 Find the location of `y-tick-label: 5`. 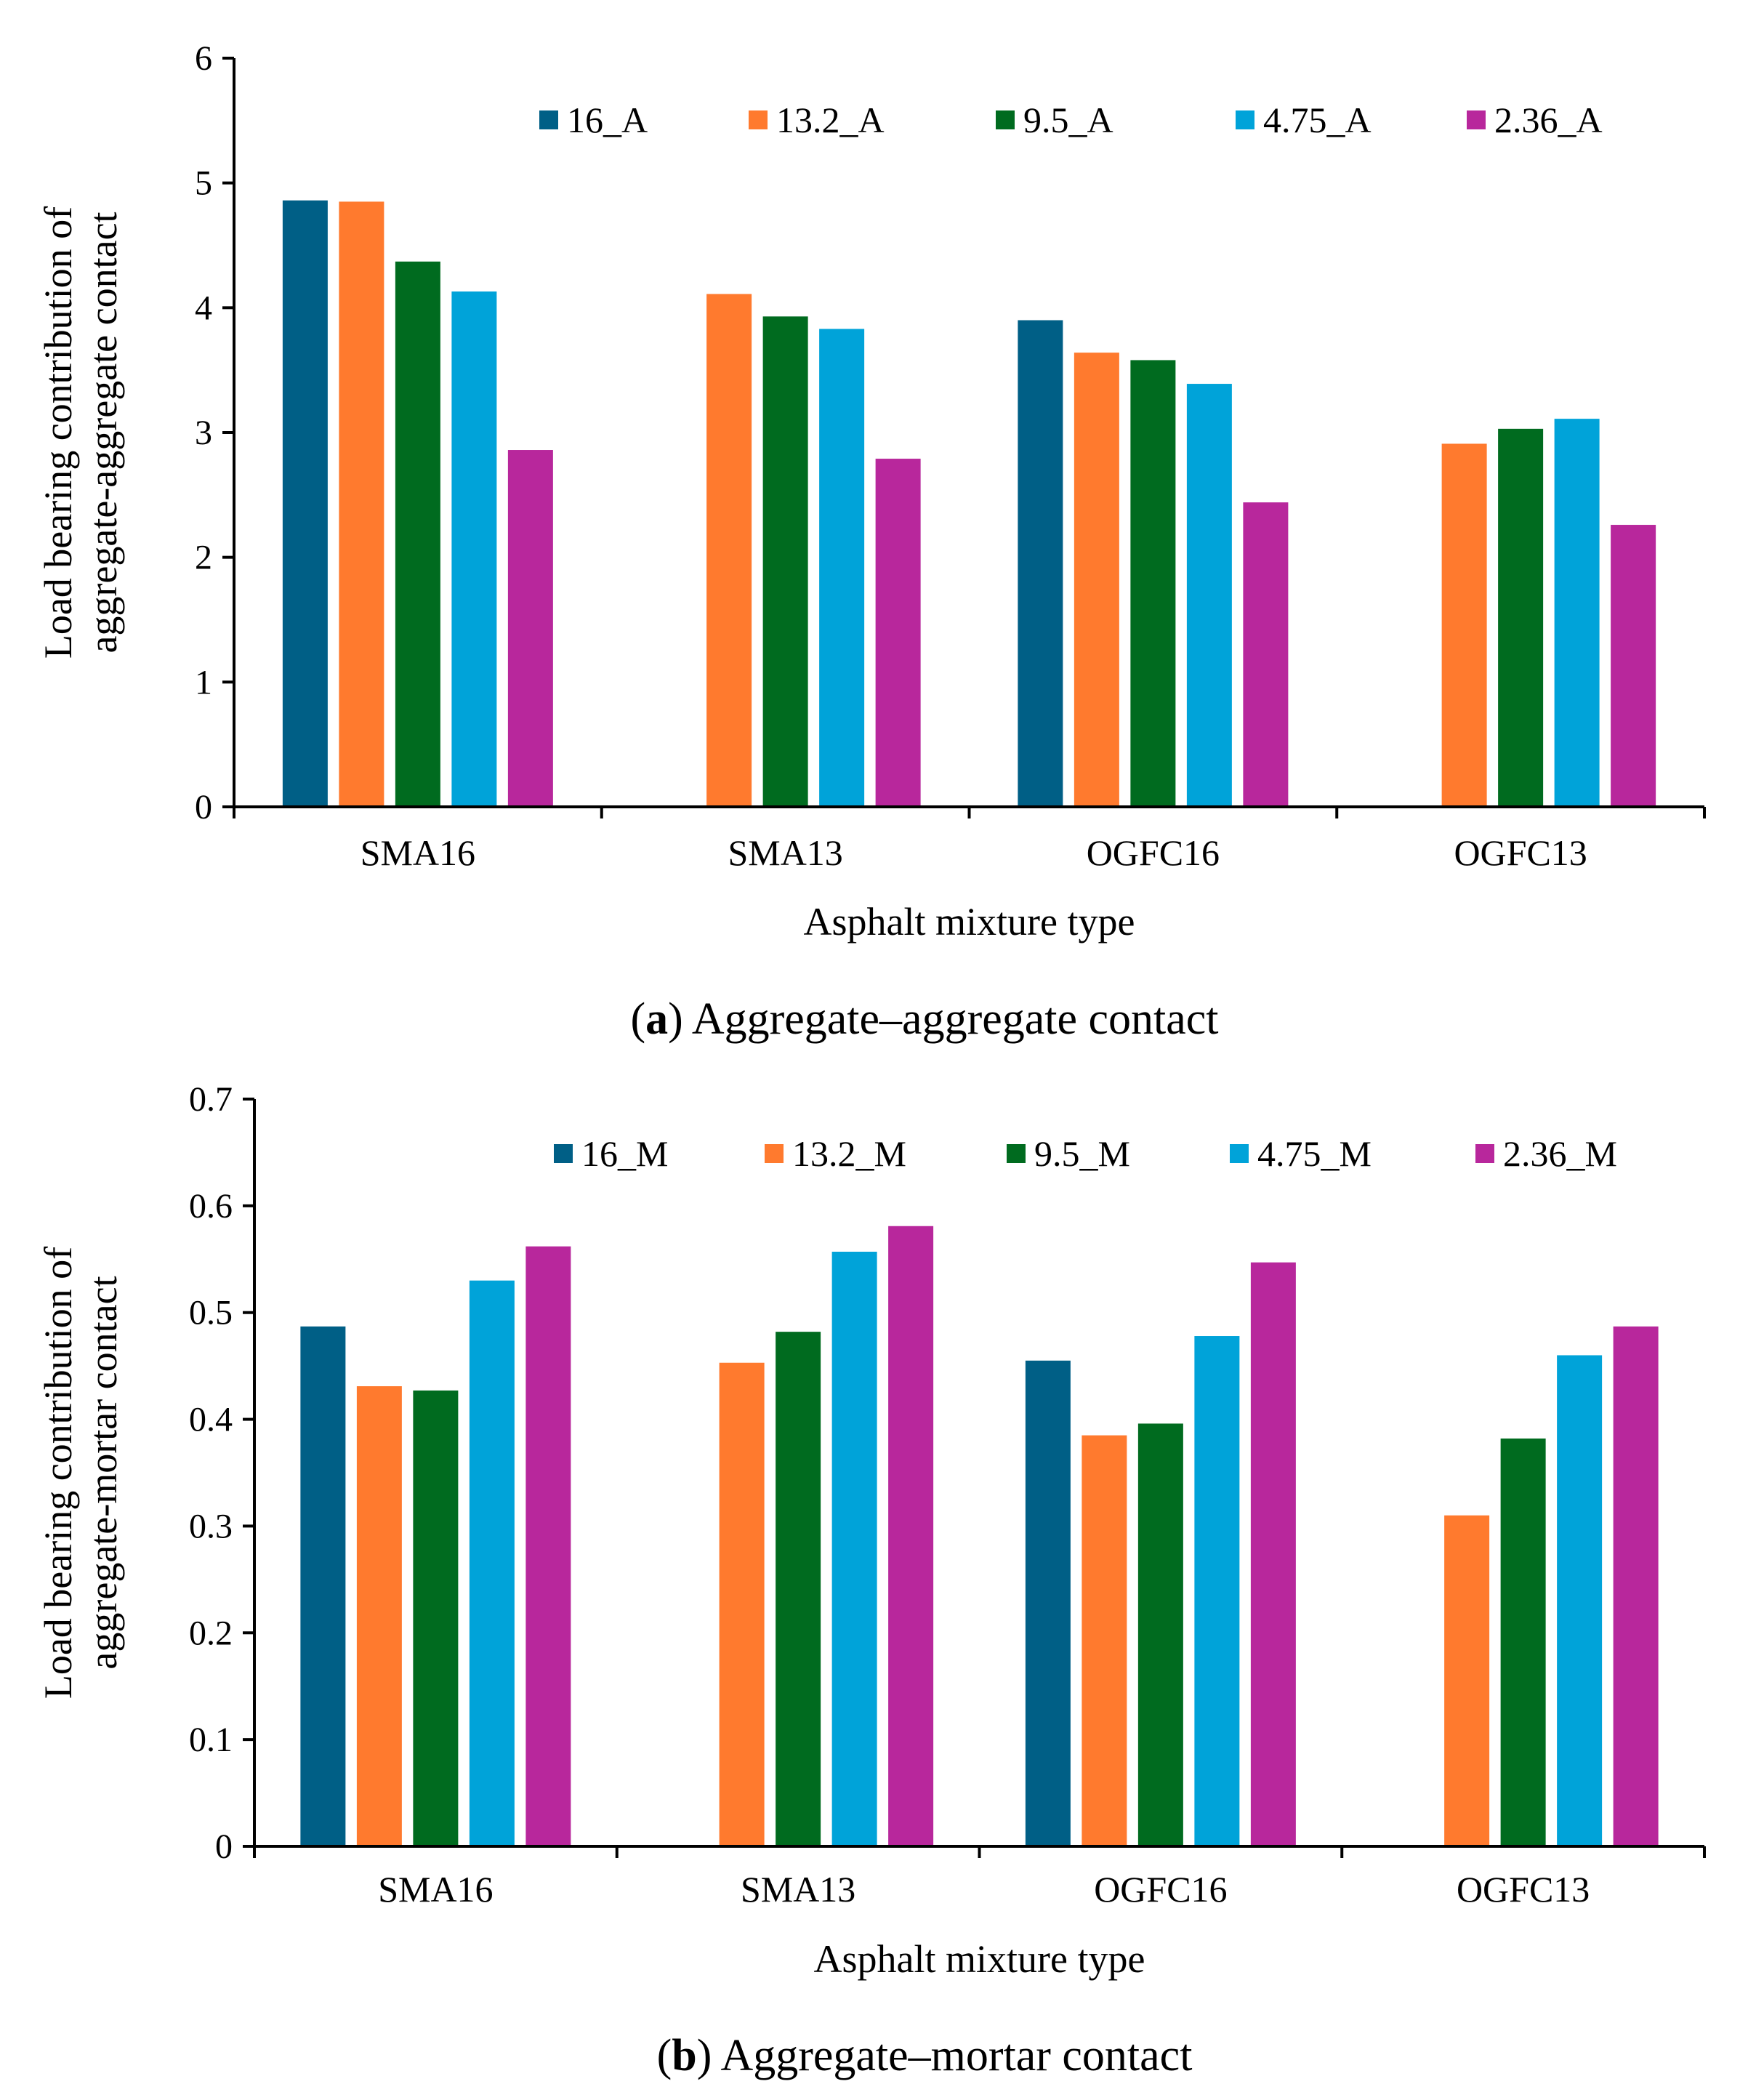

y-tick-label: 5 is located at coordinates (203, 183).